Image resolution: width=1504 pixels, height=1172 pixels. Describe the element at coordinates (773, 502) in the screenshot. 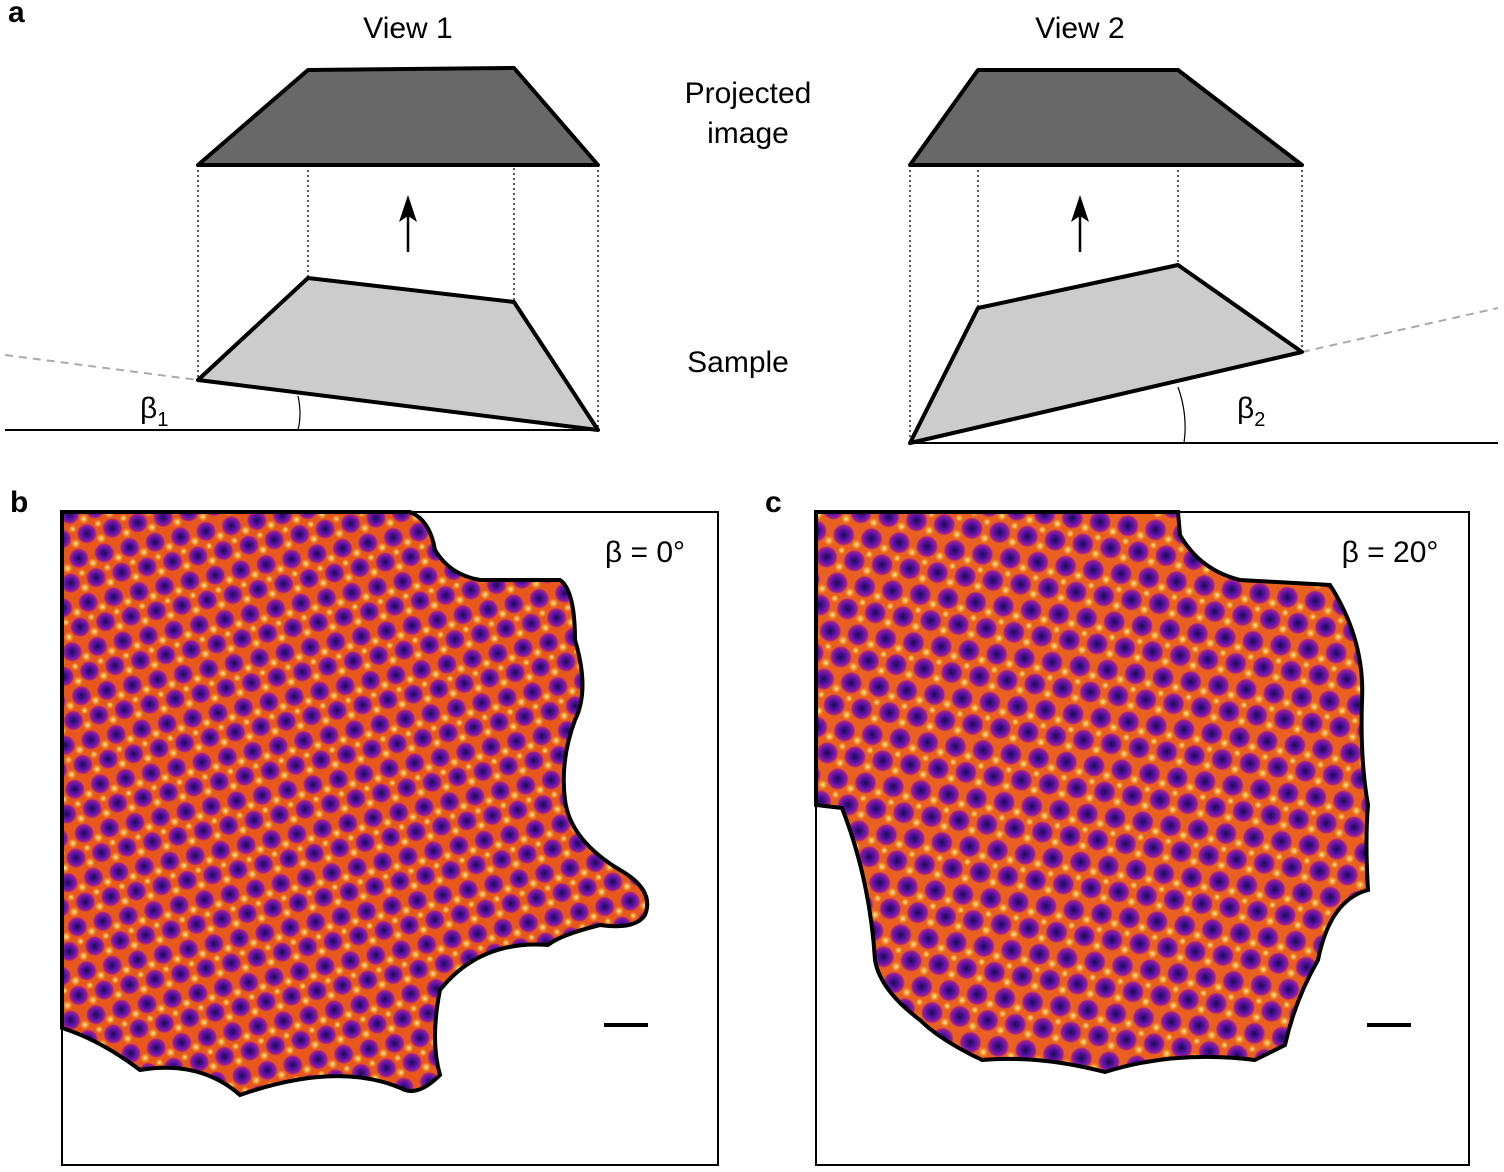

I see `panel-label: c` at that location.